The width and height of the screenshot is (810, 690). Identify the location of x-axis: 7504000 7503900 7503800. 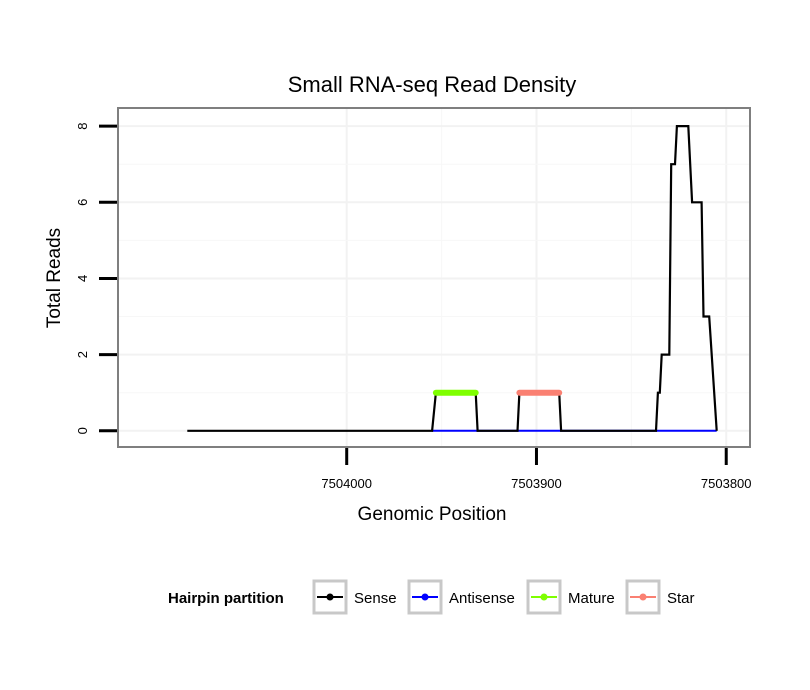
(536, 469).